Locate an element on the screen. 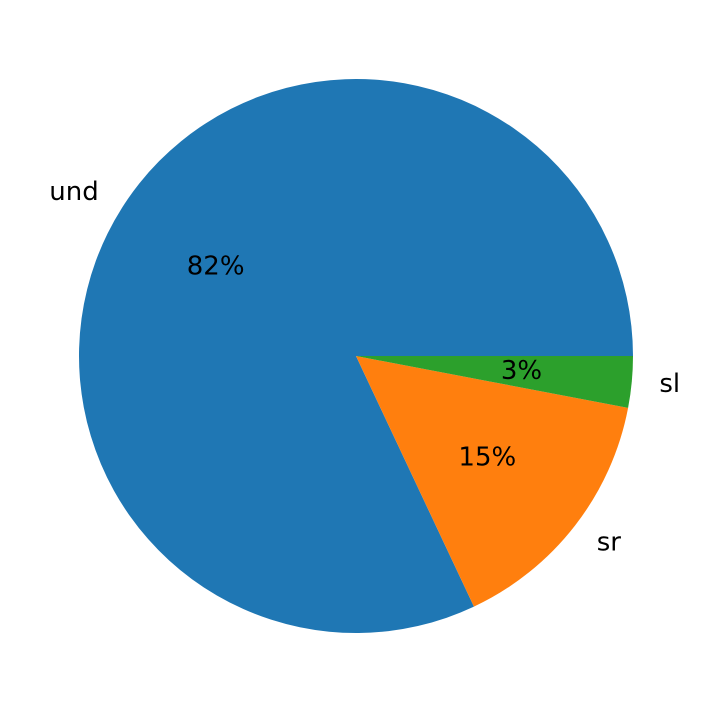 The image size is (712, 713). value-label: 3% is located at coordinates (521, 371).